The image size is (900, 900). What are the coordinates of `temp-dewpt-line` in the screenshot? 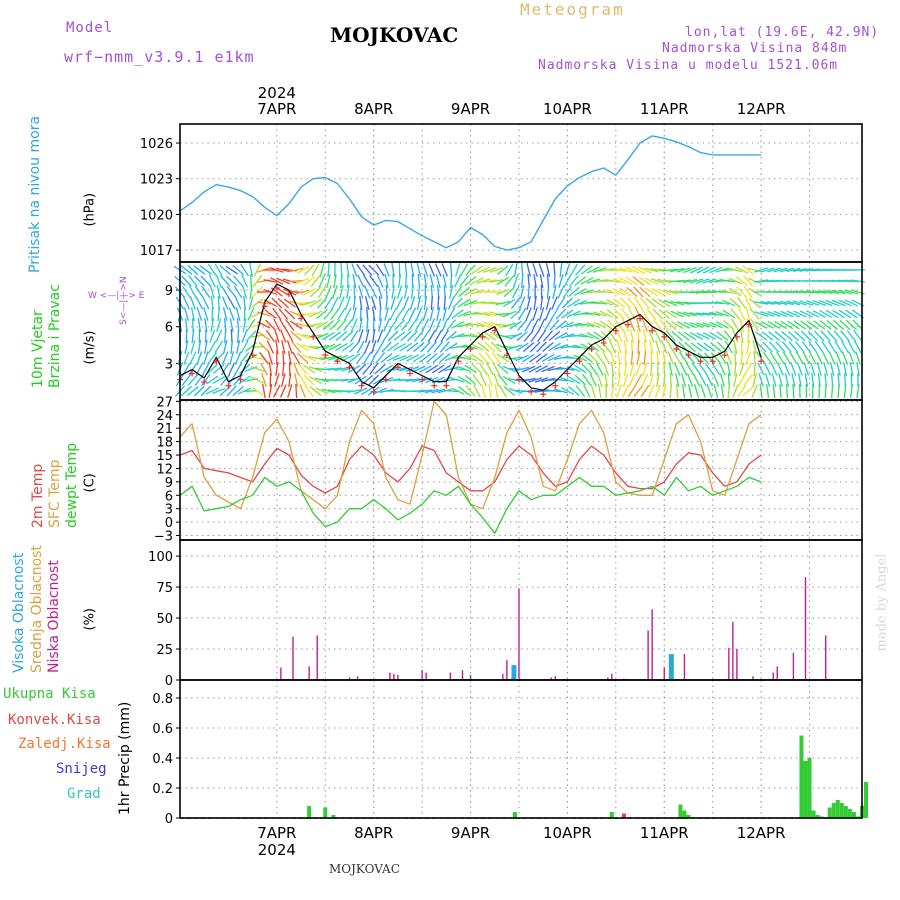 It's located at (470, 505).